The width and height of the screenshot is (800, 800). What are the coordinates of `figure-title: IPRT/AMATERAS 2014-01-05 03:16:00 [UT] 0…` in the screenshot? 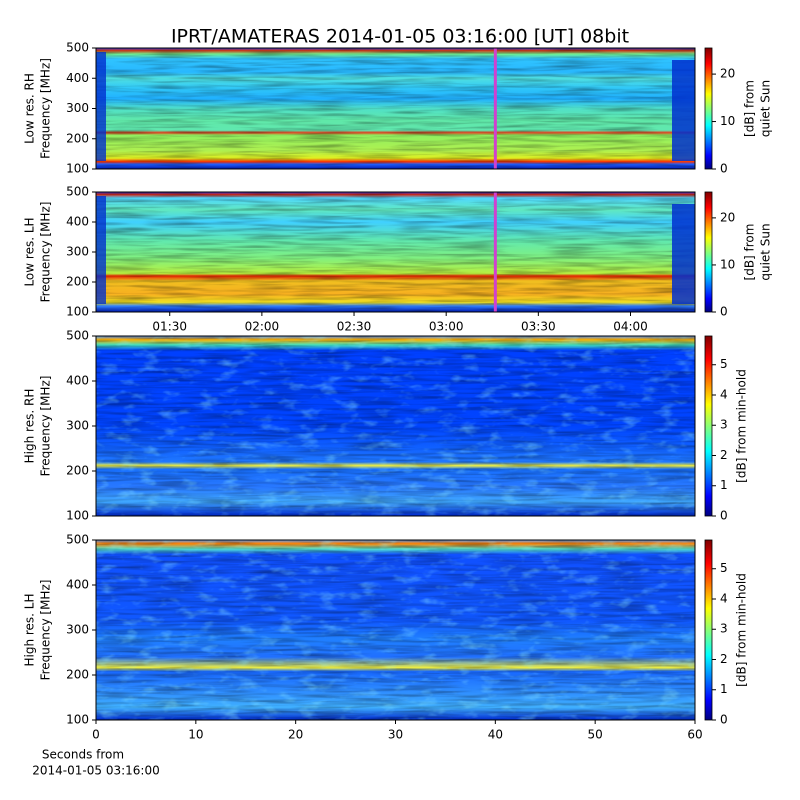 It's located at (400, 37).